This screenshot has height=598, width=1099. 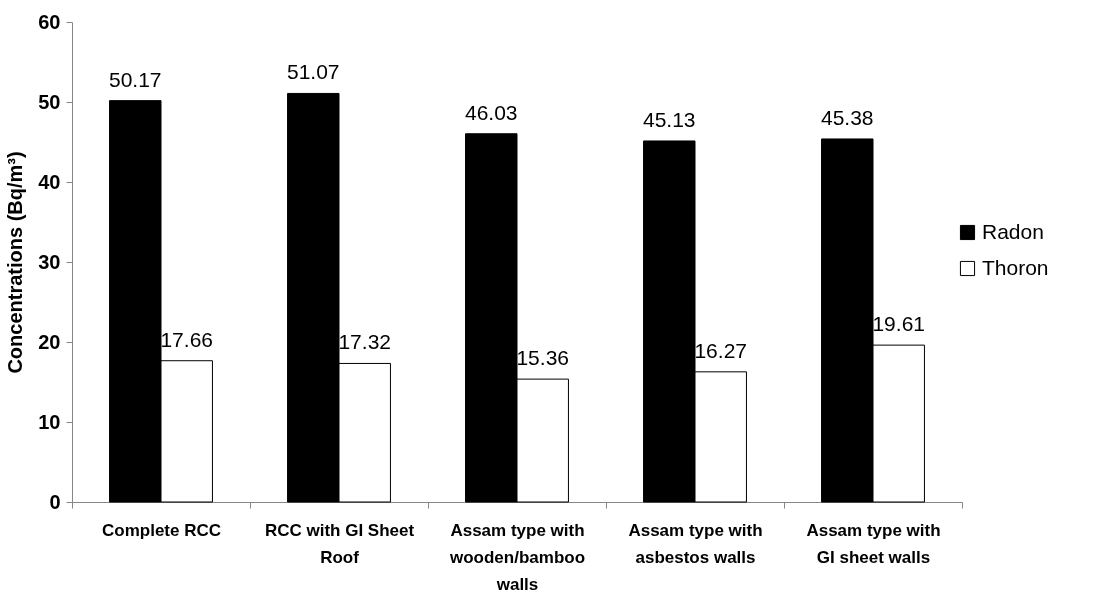 What do you see at coordinates (55, 501) in the screenshot?
I see `y-tick-label: 0` at bounding box center [55, 501].